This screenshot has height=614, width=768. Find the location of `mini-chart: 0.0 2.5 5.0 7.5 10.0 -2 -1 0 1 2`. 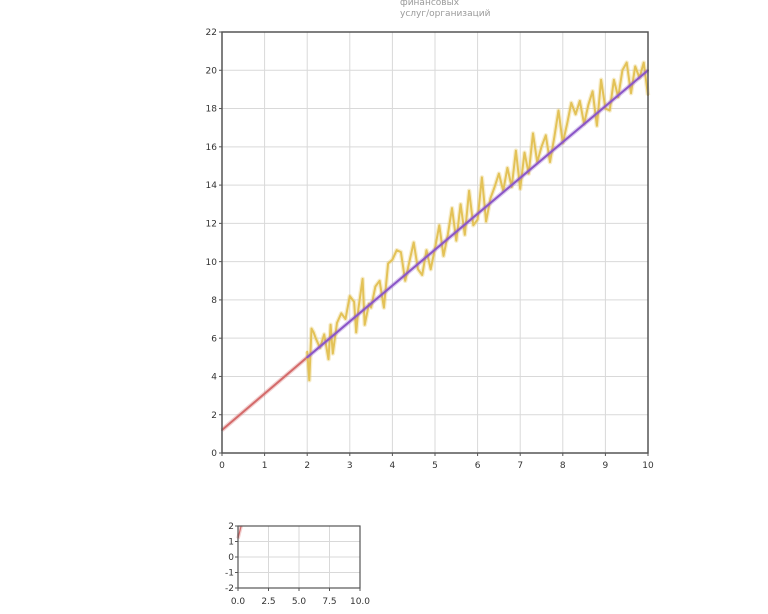

mini-chart: 0.0 2.5 5.0 7.5 10.0 -2 -1 0 1 2 is located at coordinates (297, 564).